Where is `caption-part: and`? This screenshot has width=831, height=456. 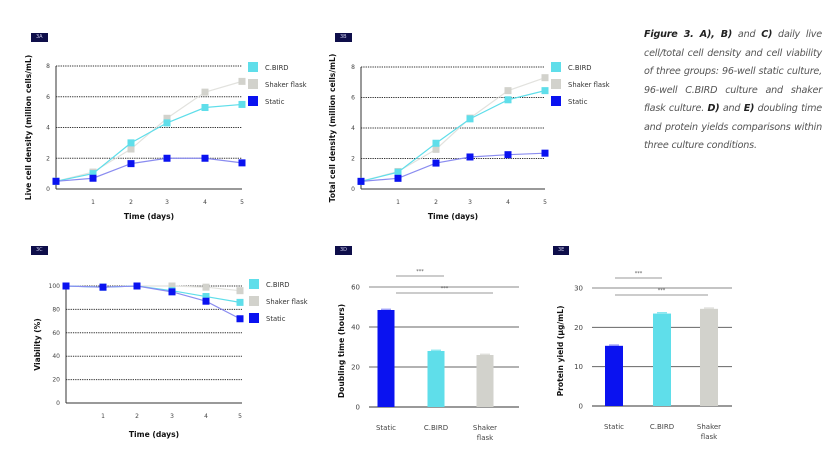
caption-part: and is located at coordinates (747, 34).